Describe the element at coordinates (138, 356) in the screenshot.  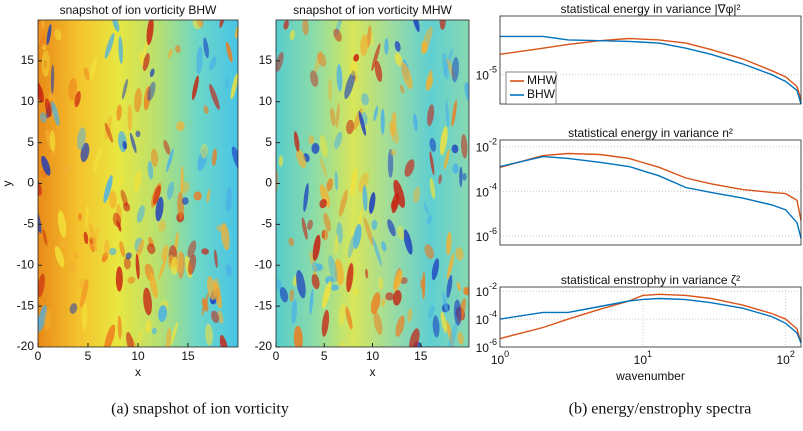
I see `x-tick-label: 10` at that location.